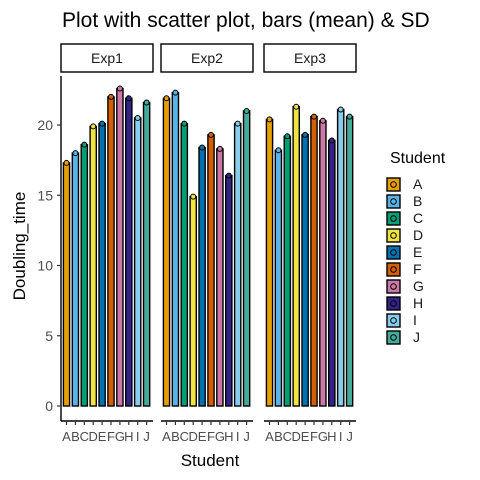  What do you see at coordinates (175, 436) in the screenshot?
I see `x-tick-label: B` at bounding box center [175, 436].